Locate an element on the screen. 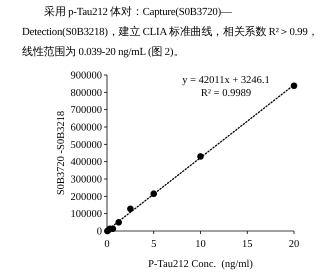 The height and width of the screenshot is (278, 331). y-tick-label: 300000 is located at coordinates (86, 180).